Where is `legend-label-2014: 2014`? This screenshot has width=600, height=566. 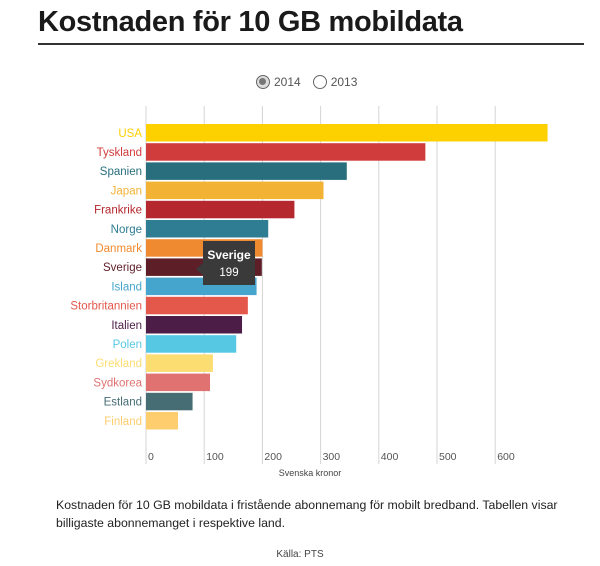 legend-label-2014: 2014 is located at coordinates (287, 82).